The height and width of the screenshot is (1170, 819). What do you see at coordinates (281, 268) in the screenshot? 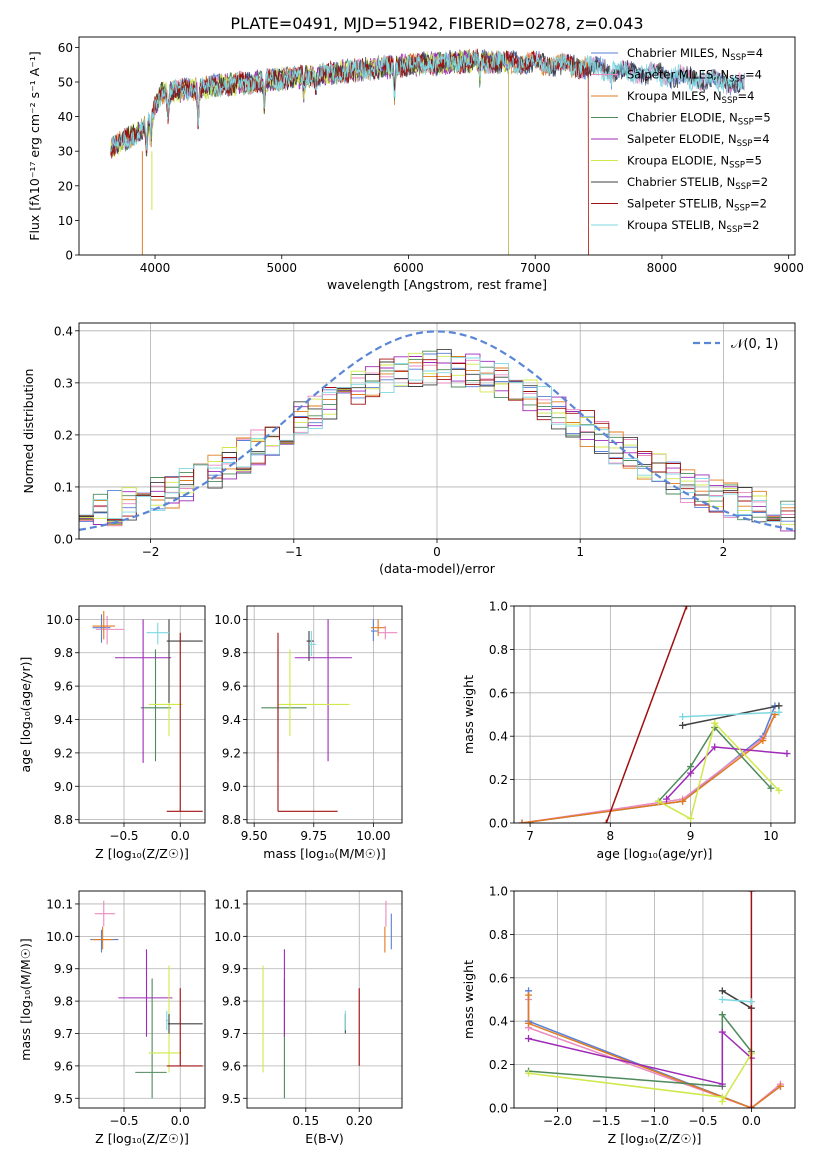
I see `x-tick-label: 5000` at bounding box center [281, 268].